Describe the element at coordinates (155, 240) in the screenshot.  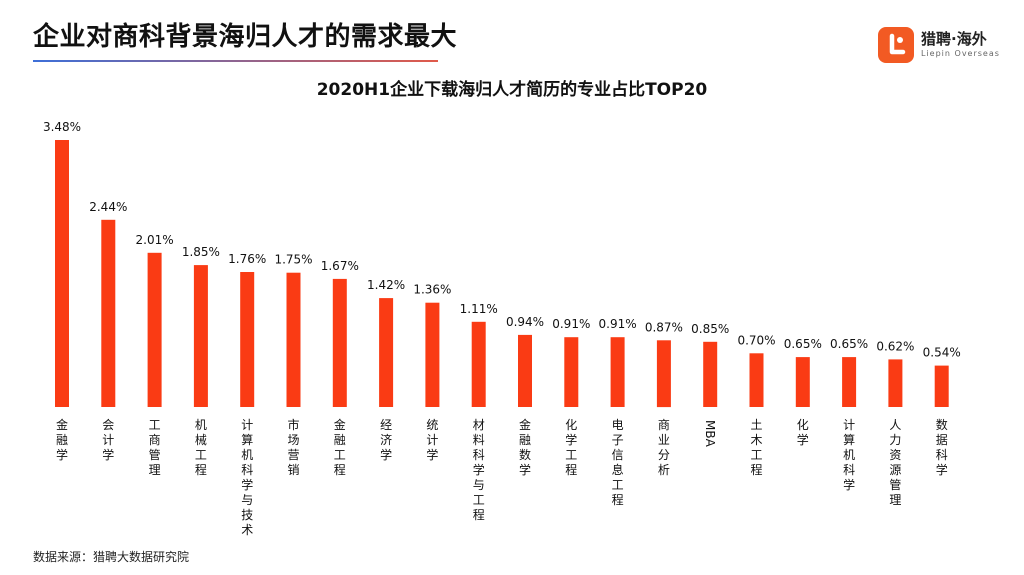
I see `value-label: 2.01%` at that location.